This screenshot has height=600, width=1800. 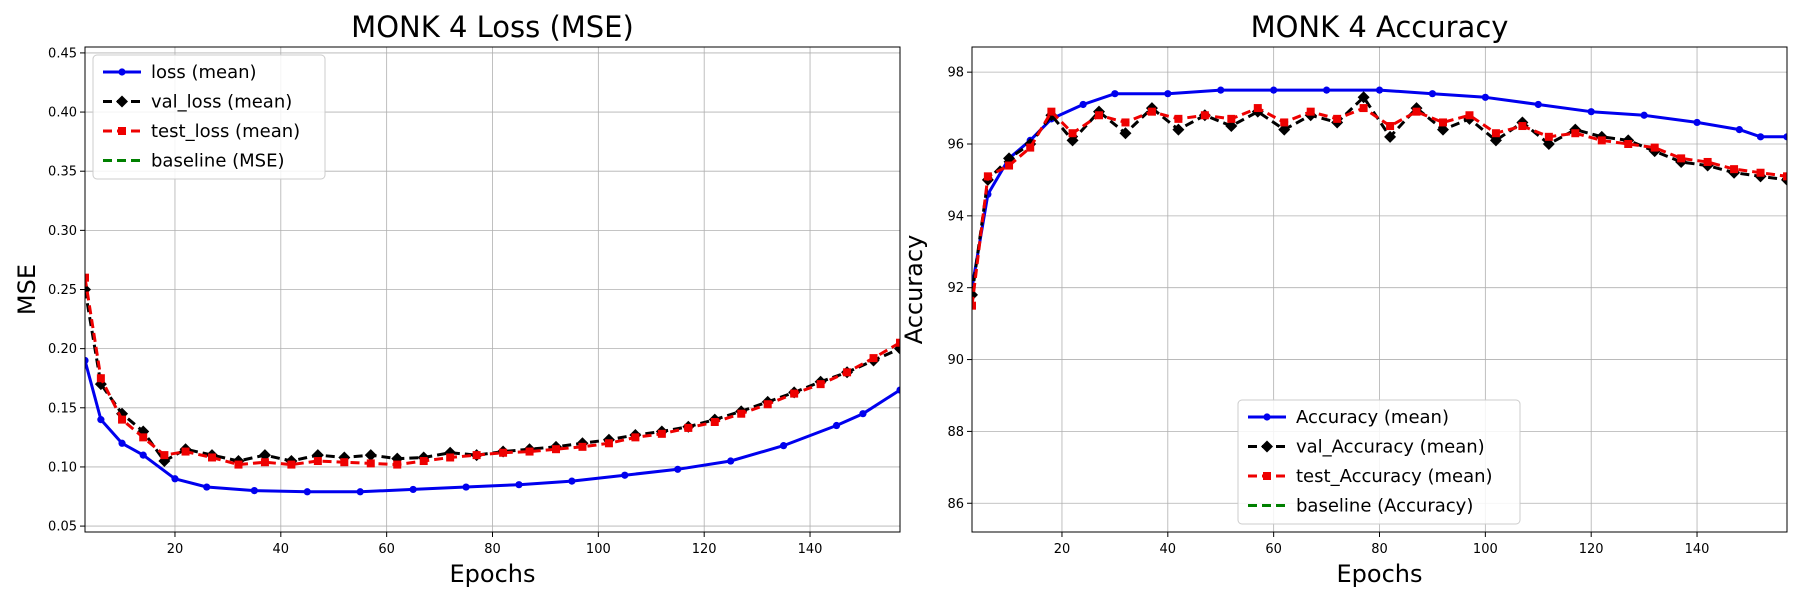 I want to click on y-tick-label: 0.05, so click(x=62, y=527).